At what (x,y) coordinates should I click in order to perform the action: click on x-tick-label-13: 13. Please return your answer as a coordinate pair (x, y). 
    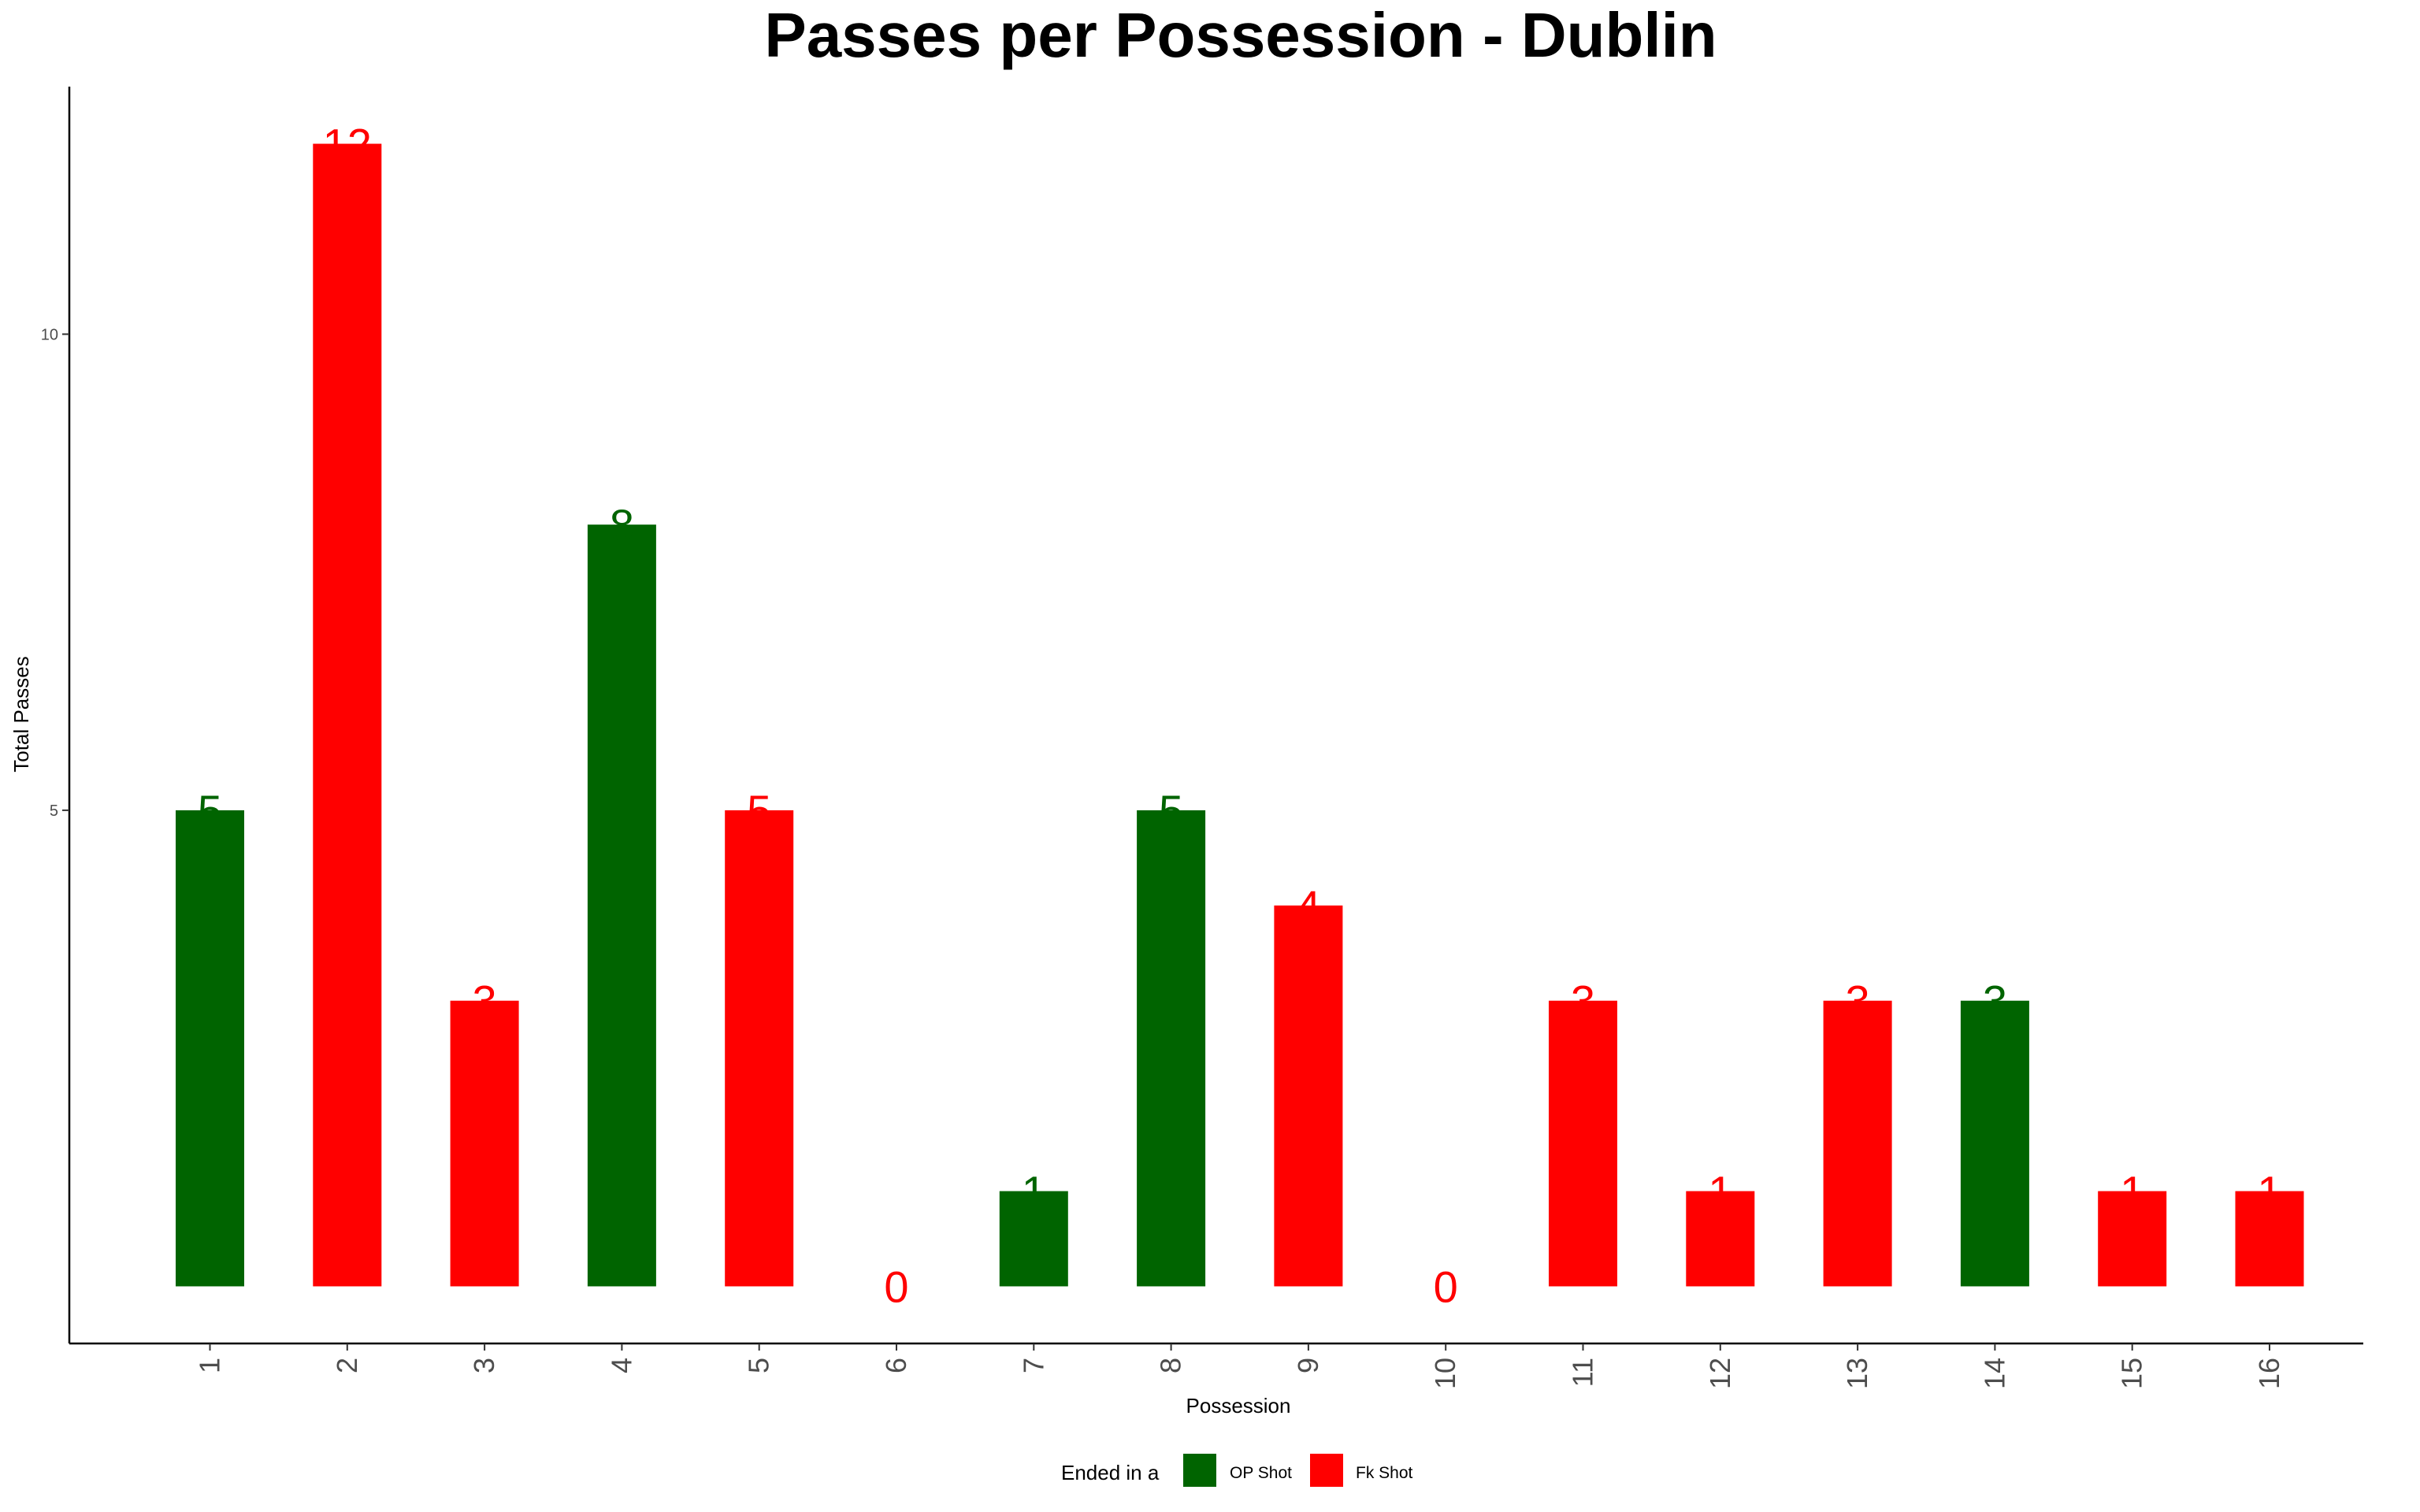
    Looking at the image, I should click on (1857, 1373).